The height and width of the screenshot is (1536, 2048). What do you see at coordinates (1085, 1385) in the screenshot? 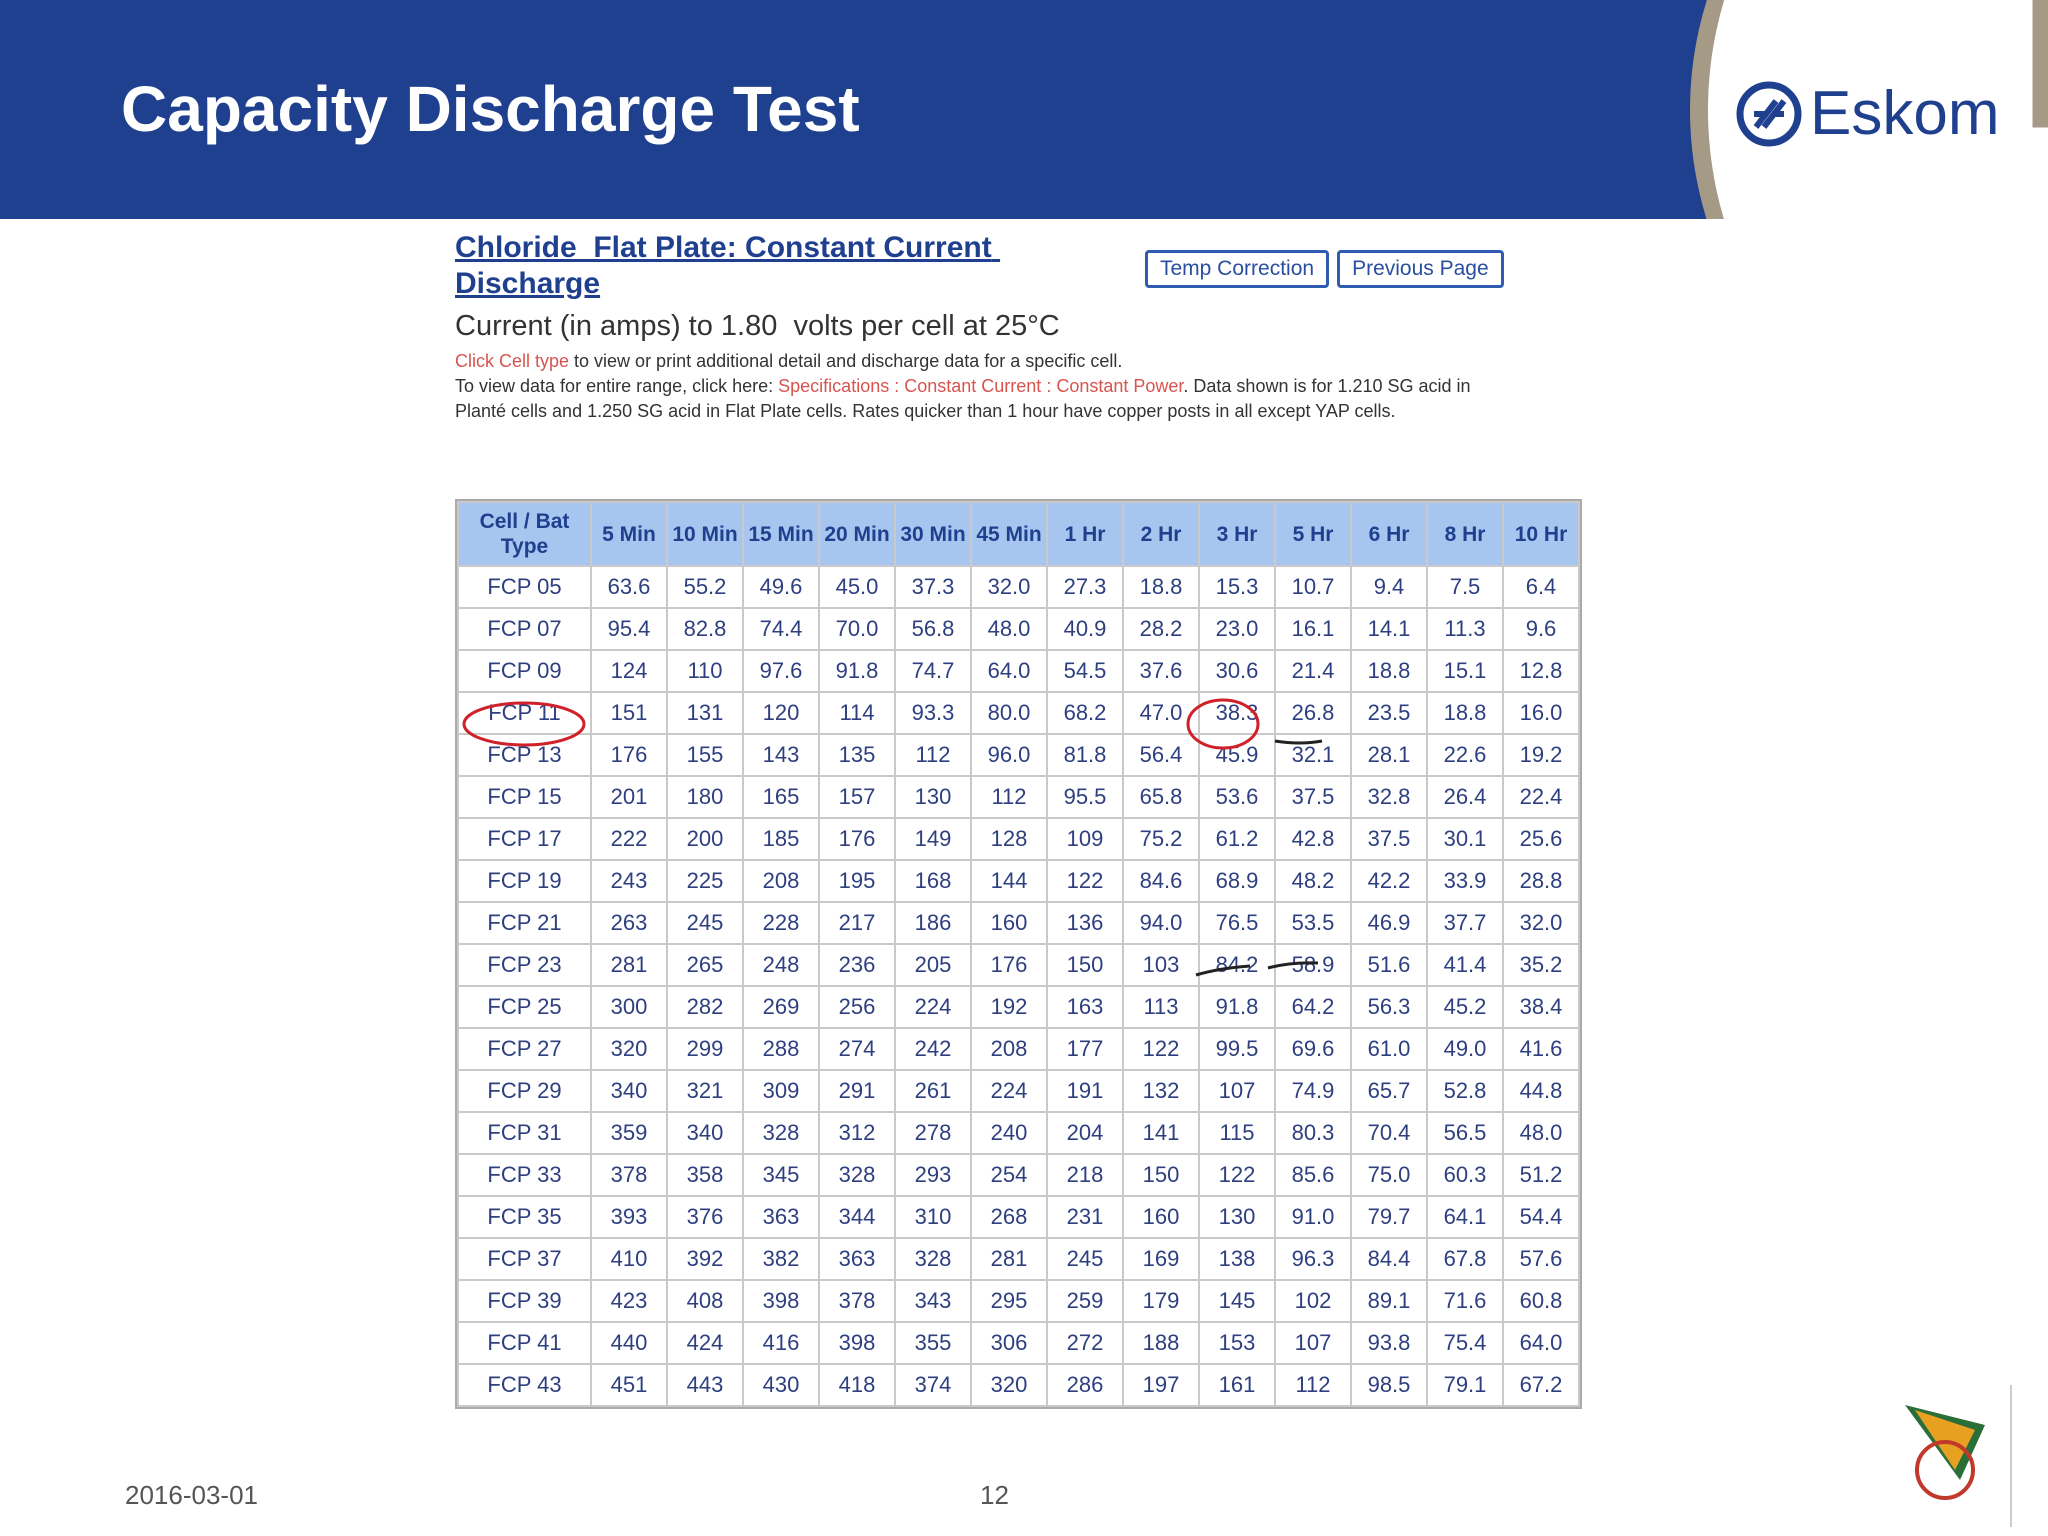
I see `table-cell: 286` at bounding box center [1085, 1385].